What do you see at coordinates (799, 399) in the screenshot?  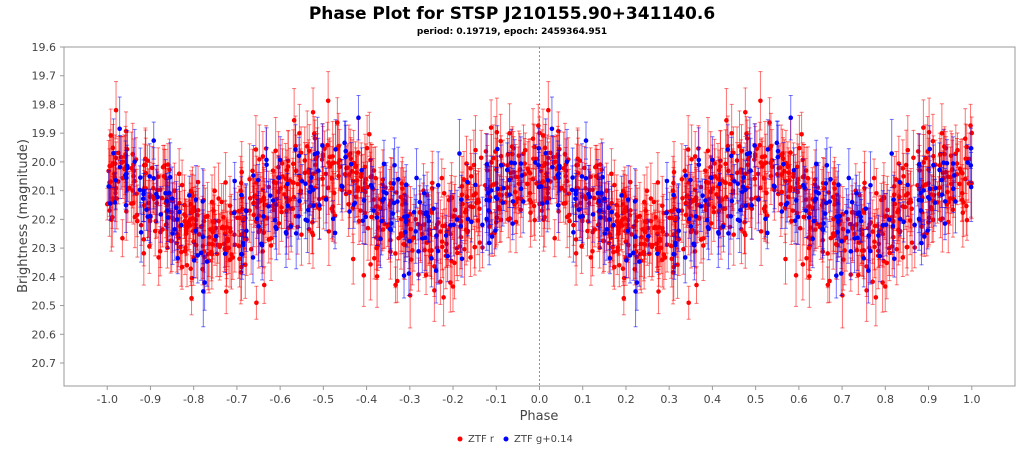 I see `x-tick-label: 0.6` at bounding box center [799, 399].